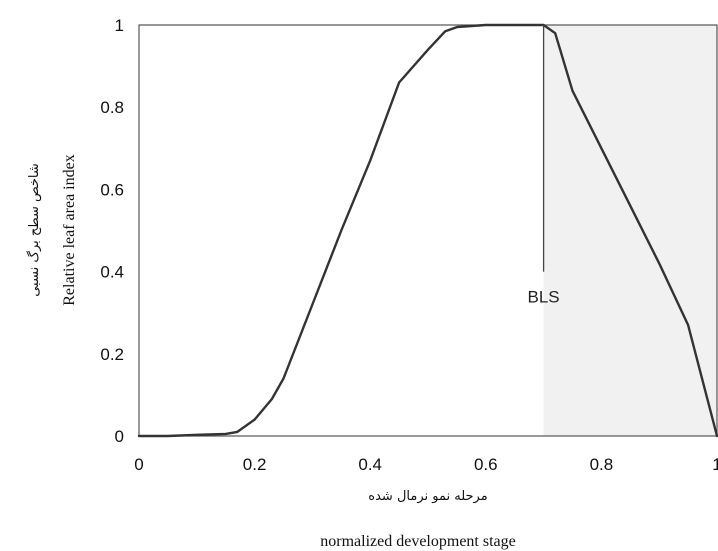 This screenshot has width=718, height=551. Describe the element at coordinates (715, 464) in the screenshot. I see `x-tick-label: 1` at that location.